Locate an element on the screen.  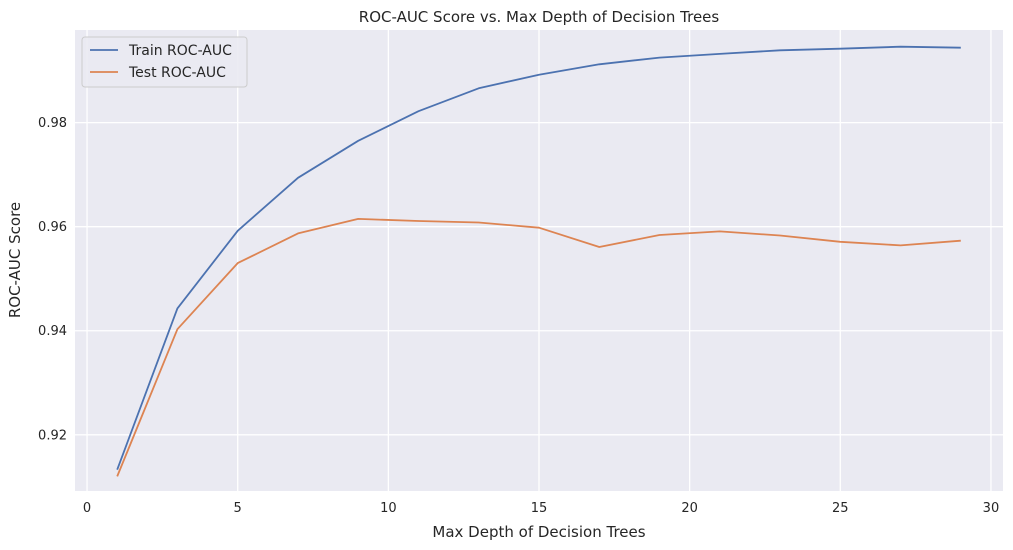
x-tick-label: 20 is located at coordinates (689, 508).